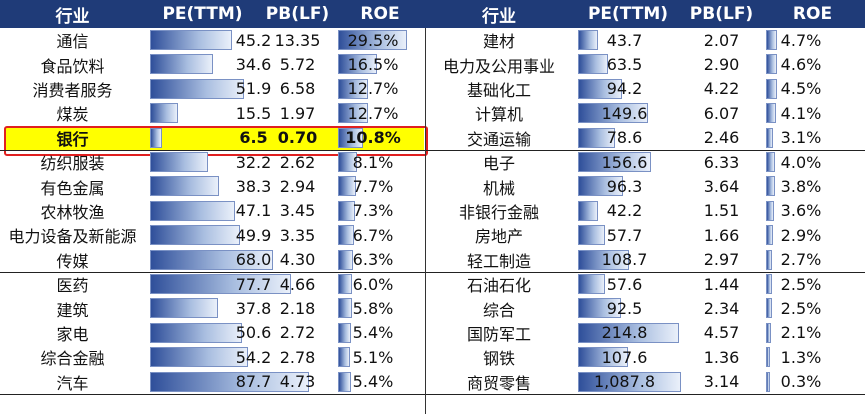  What do you see at coordinates (801, 260) in the screenshot?
I see `roe-value: 2.7%` at bounding box center [801, 260].